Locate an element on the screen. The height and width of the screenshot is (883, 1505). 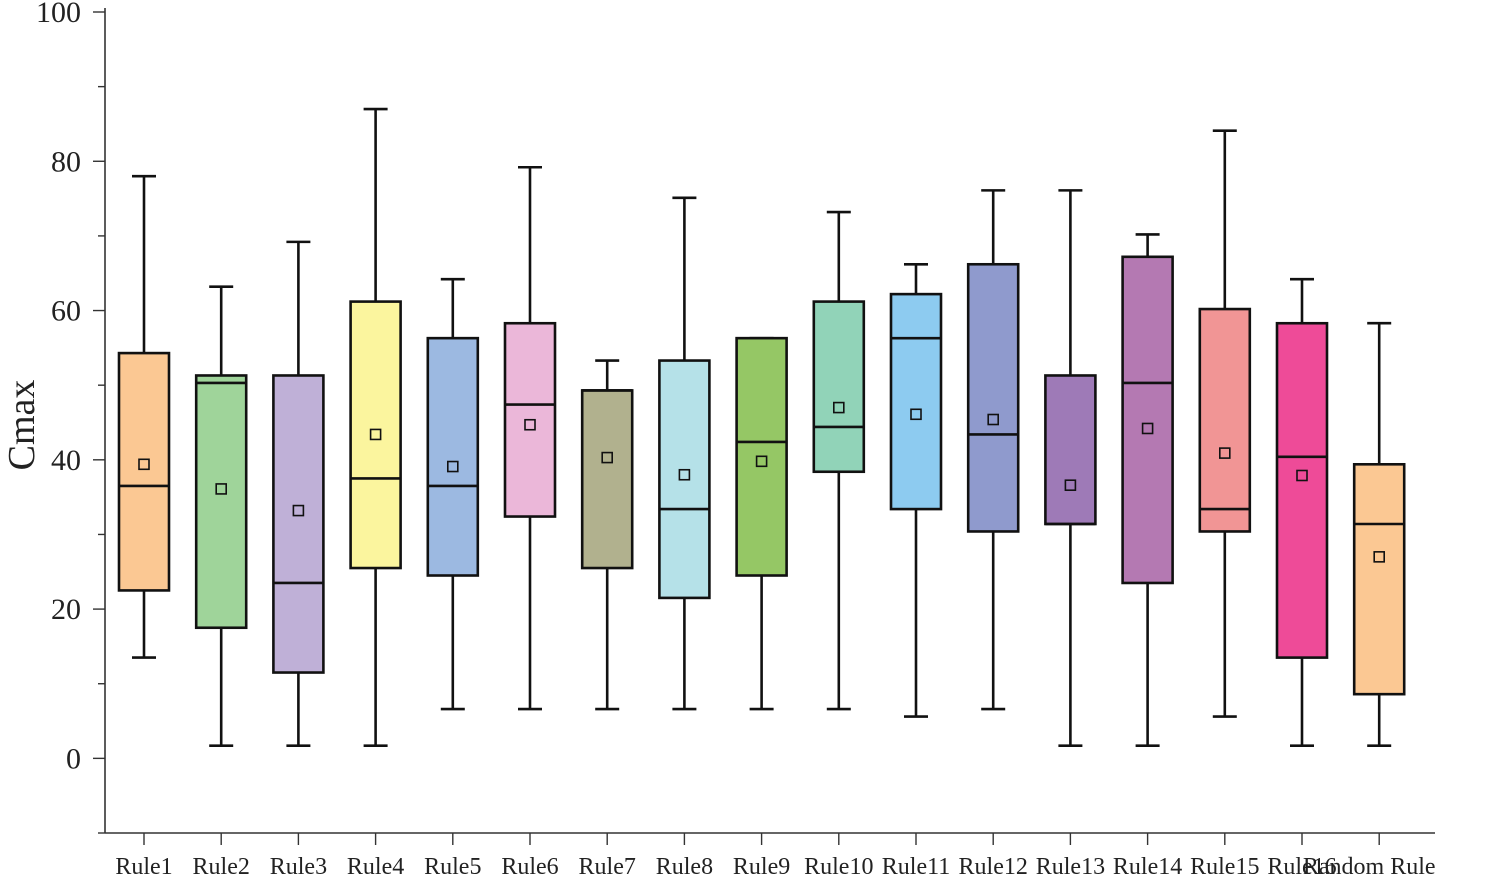
box-rule10 is located at coordinates (839, 460).